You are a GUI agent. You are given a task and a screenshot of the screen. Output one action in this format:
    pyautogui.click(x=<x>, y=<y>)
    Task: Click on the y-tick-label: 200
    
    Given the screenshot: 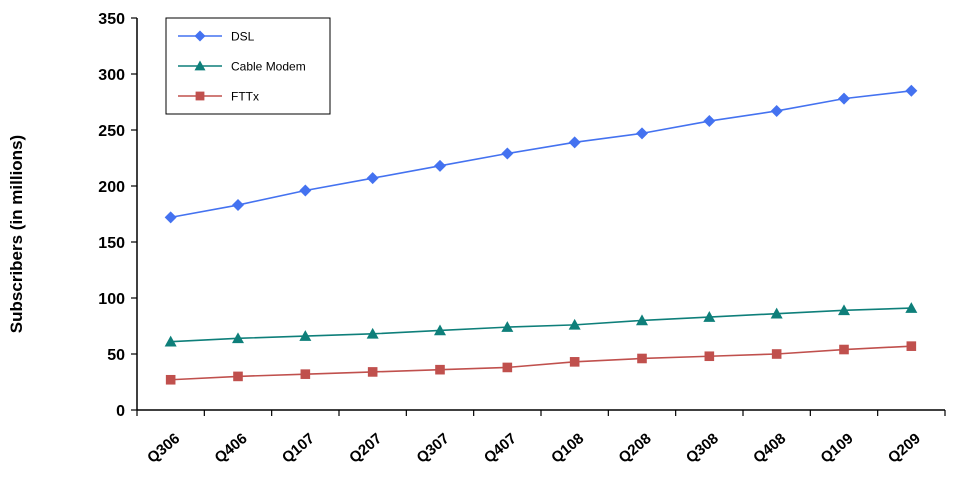 What is the action you would take?
    pyautogui.click(x=111, y=187)
    